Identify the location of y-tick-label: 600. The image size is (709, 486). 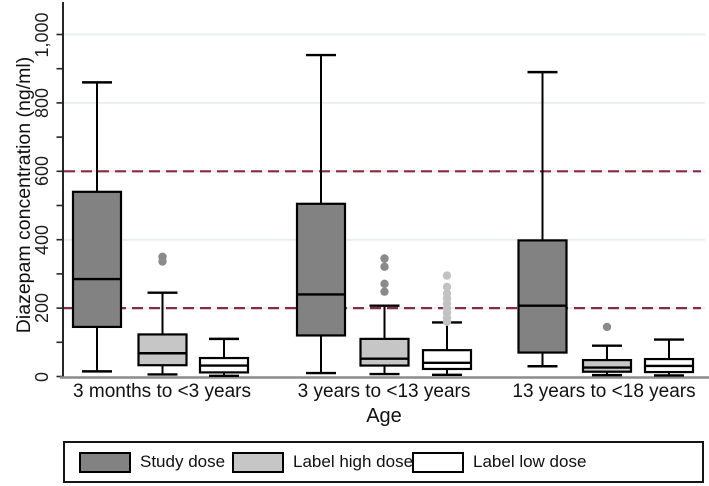
(41, 171).